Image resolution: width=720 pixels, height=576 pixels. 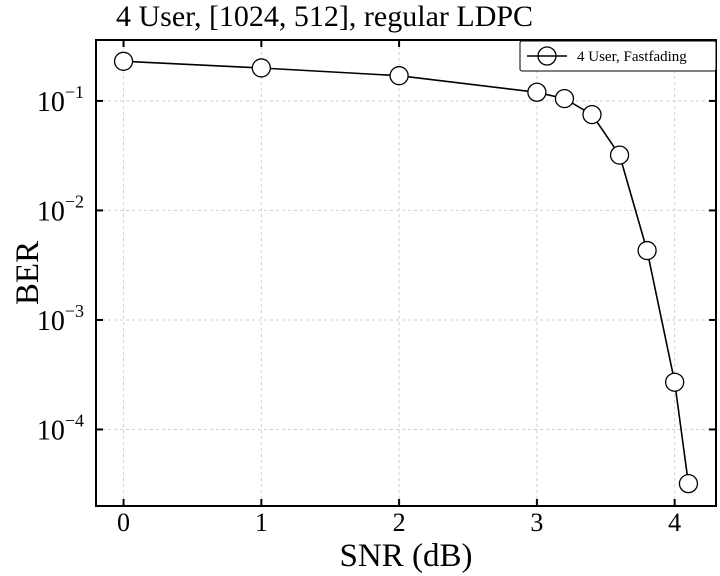 I want to click on y-axis-label: BER, so click(x=28, y=273).